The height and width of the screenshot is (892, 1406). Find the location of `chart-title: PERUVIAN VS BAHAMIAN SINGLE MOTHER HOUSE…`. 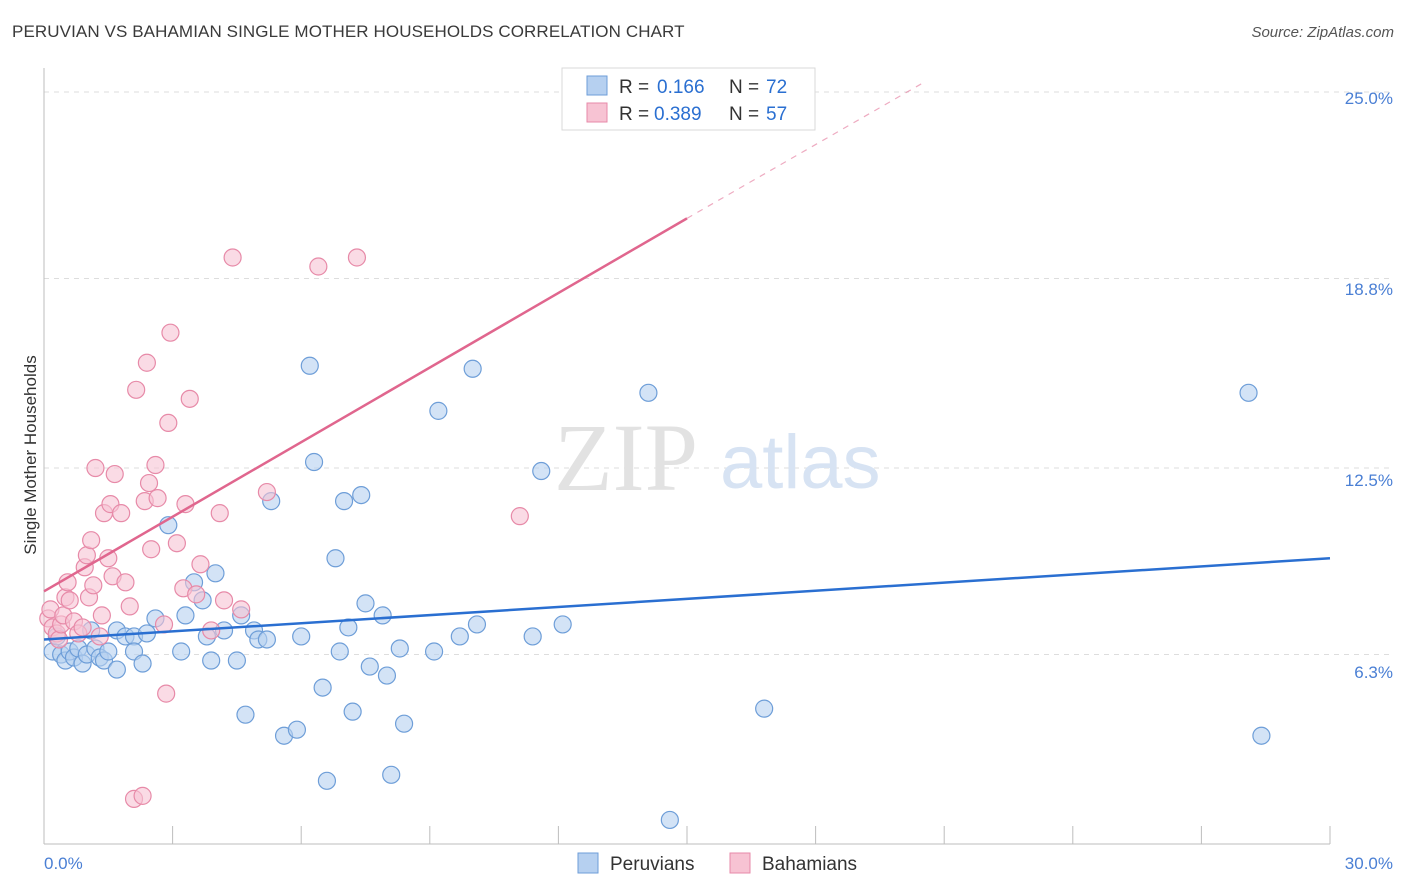

chart-title: PERUVIAN VS BAHAMIAN SINGLE MOTHER HOUSE… is located at coordinates (348, 31).